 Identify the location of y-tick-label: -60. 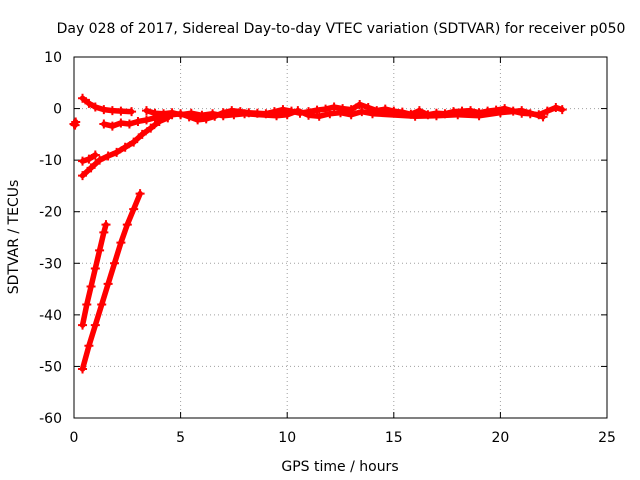
(50, 419).